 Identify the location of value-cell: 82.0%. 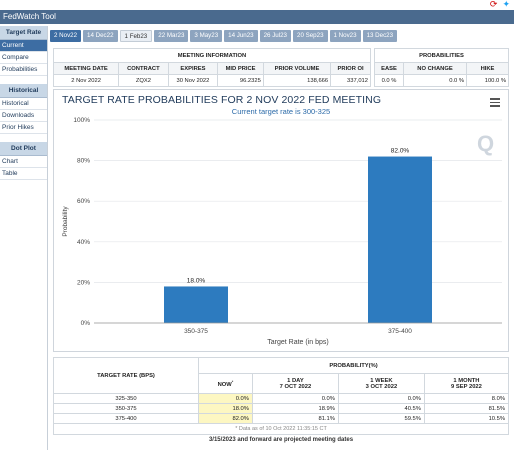
(225, 418).